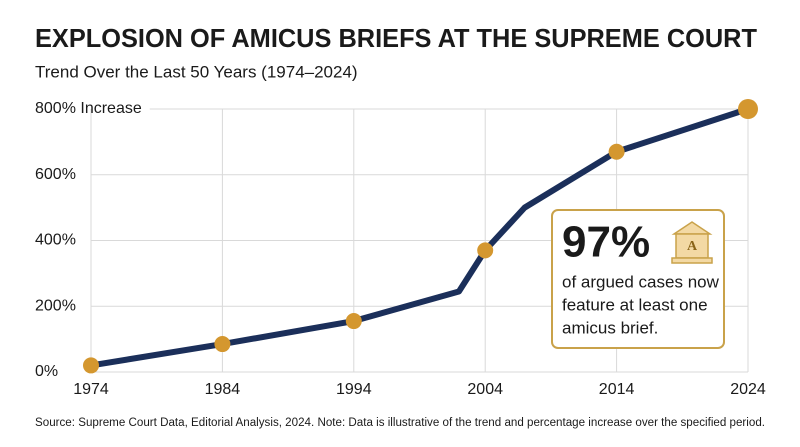  I want to click on annotation-line: amicus brief., so click(610, 327).